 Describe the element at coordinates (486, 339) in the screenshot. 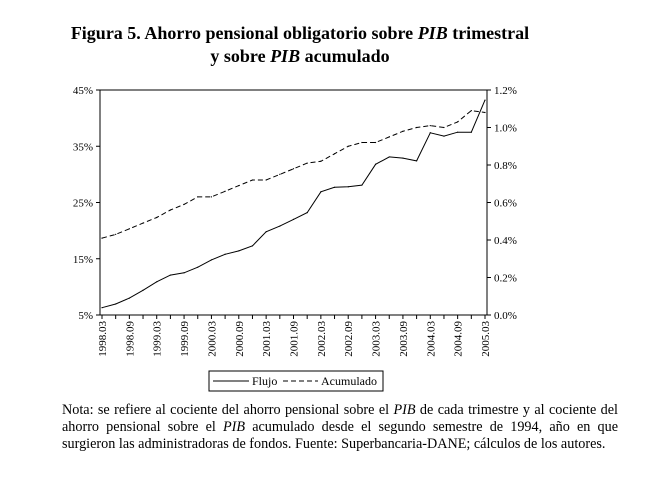

I see `x-tick-label: 2005.03` at that location.